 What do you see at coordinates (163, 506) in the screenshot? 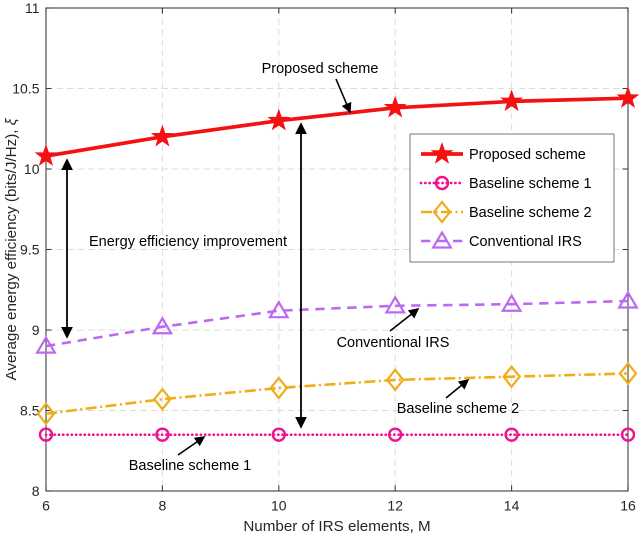
I see `x-tick-label: 8` at bounding box center [163, 506].